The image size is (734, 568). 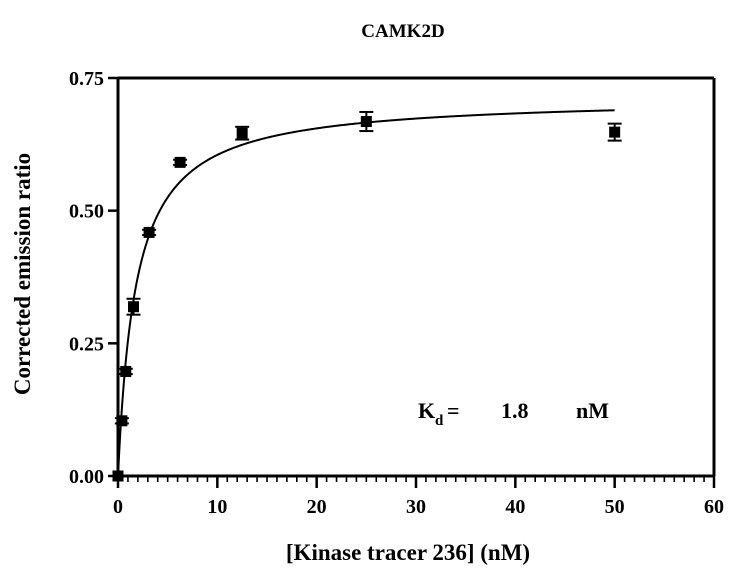 What do you see at coordinates (453, 410) in the screenshot?
I see `kd-equals: =` at bounding box center [453, 410].